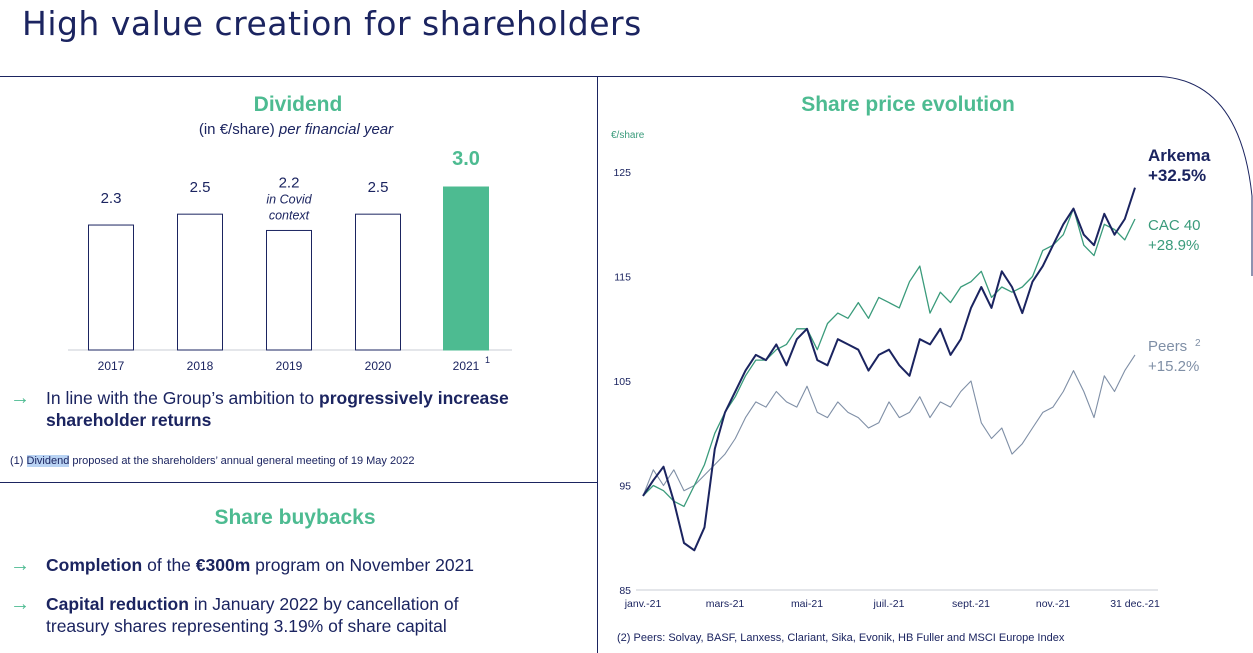  What do you see at coordinates (111, 287) in the screenshot?
I see `bar-2017` at bounding box center [111, 287].